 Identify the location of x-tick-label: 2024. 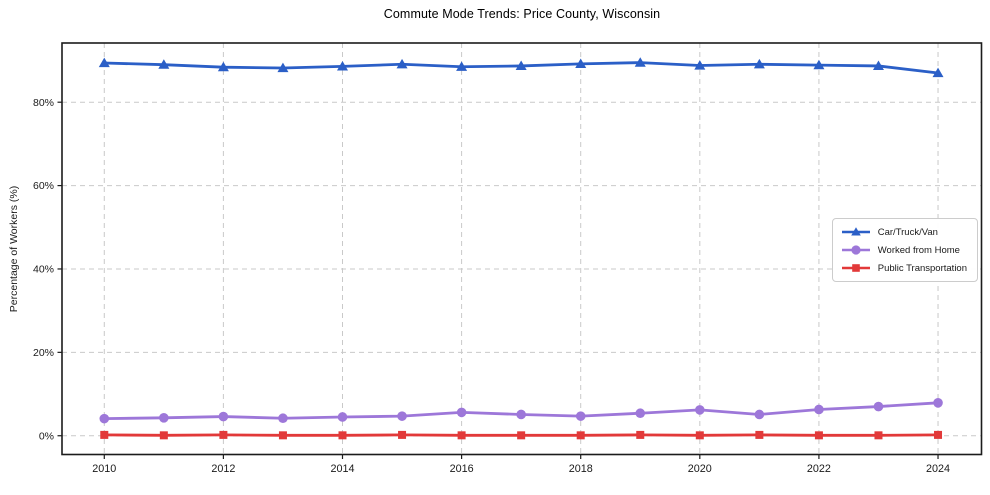
(938, 469).